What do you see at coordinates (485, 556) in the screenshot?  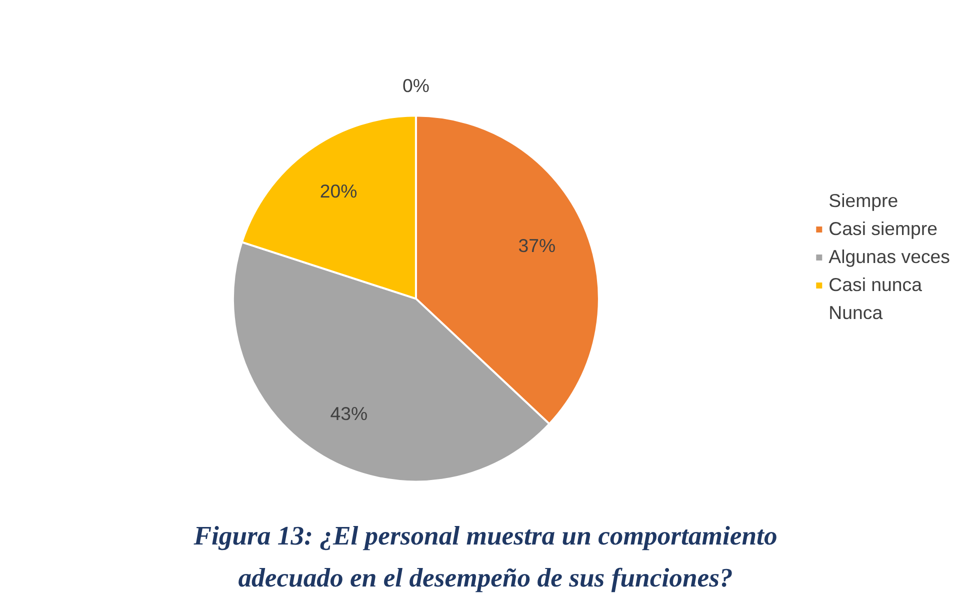 I see `text: Figura 13: ¿El personal muestra un comportamiento adecuado en el desempeño de sus funciones?` at bounding box center [485, 556].